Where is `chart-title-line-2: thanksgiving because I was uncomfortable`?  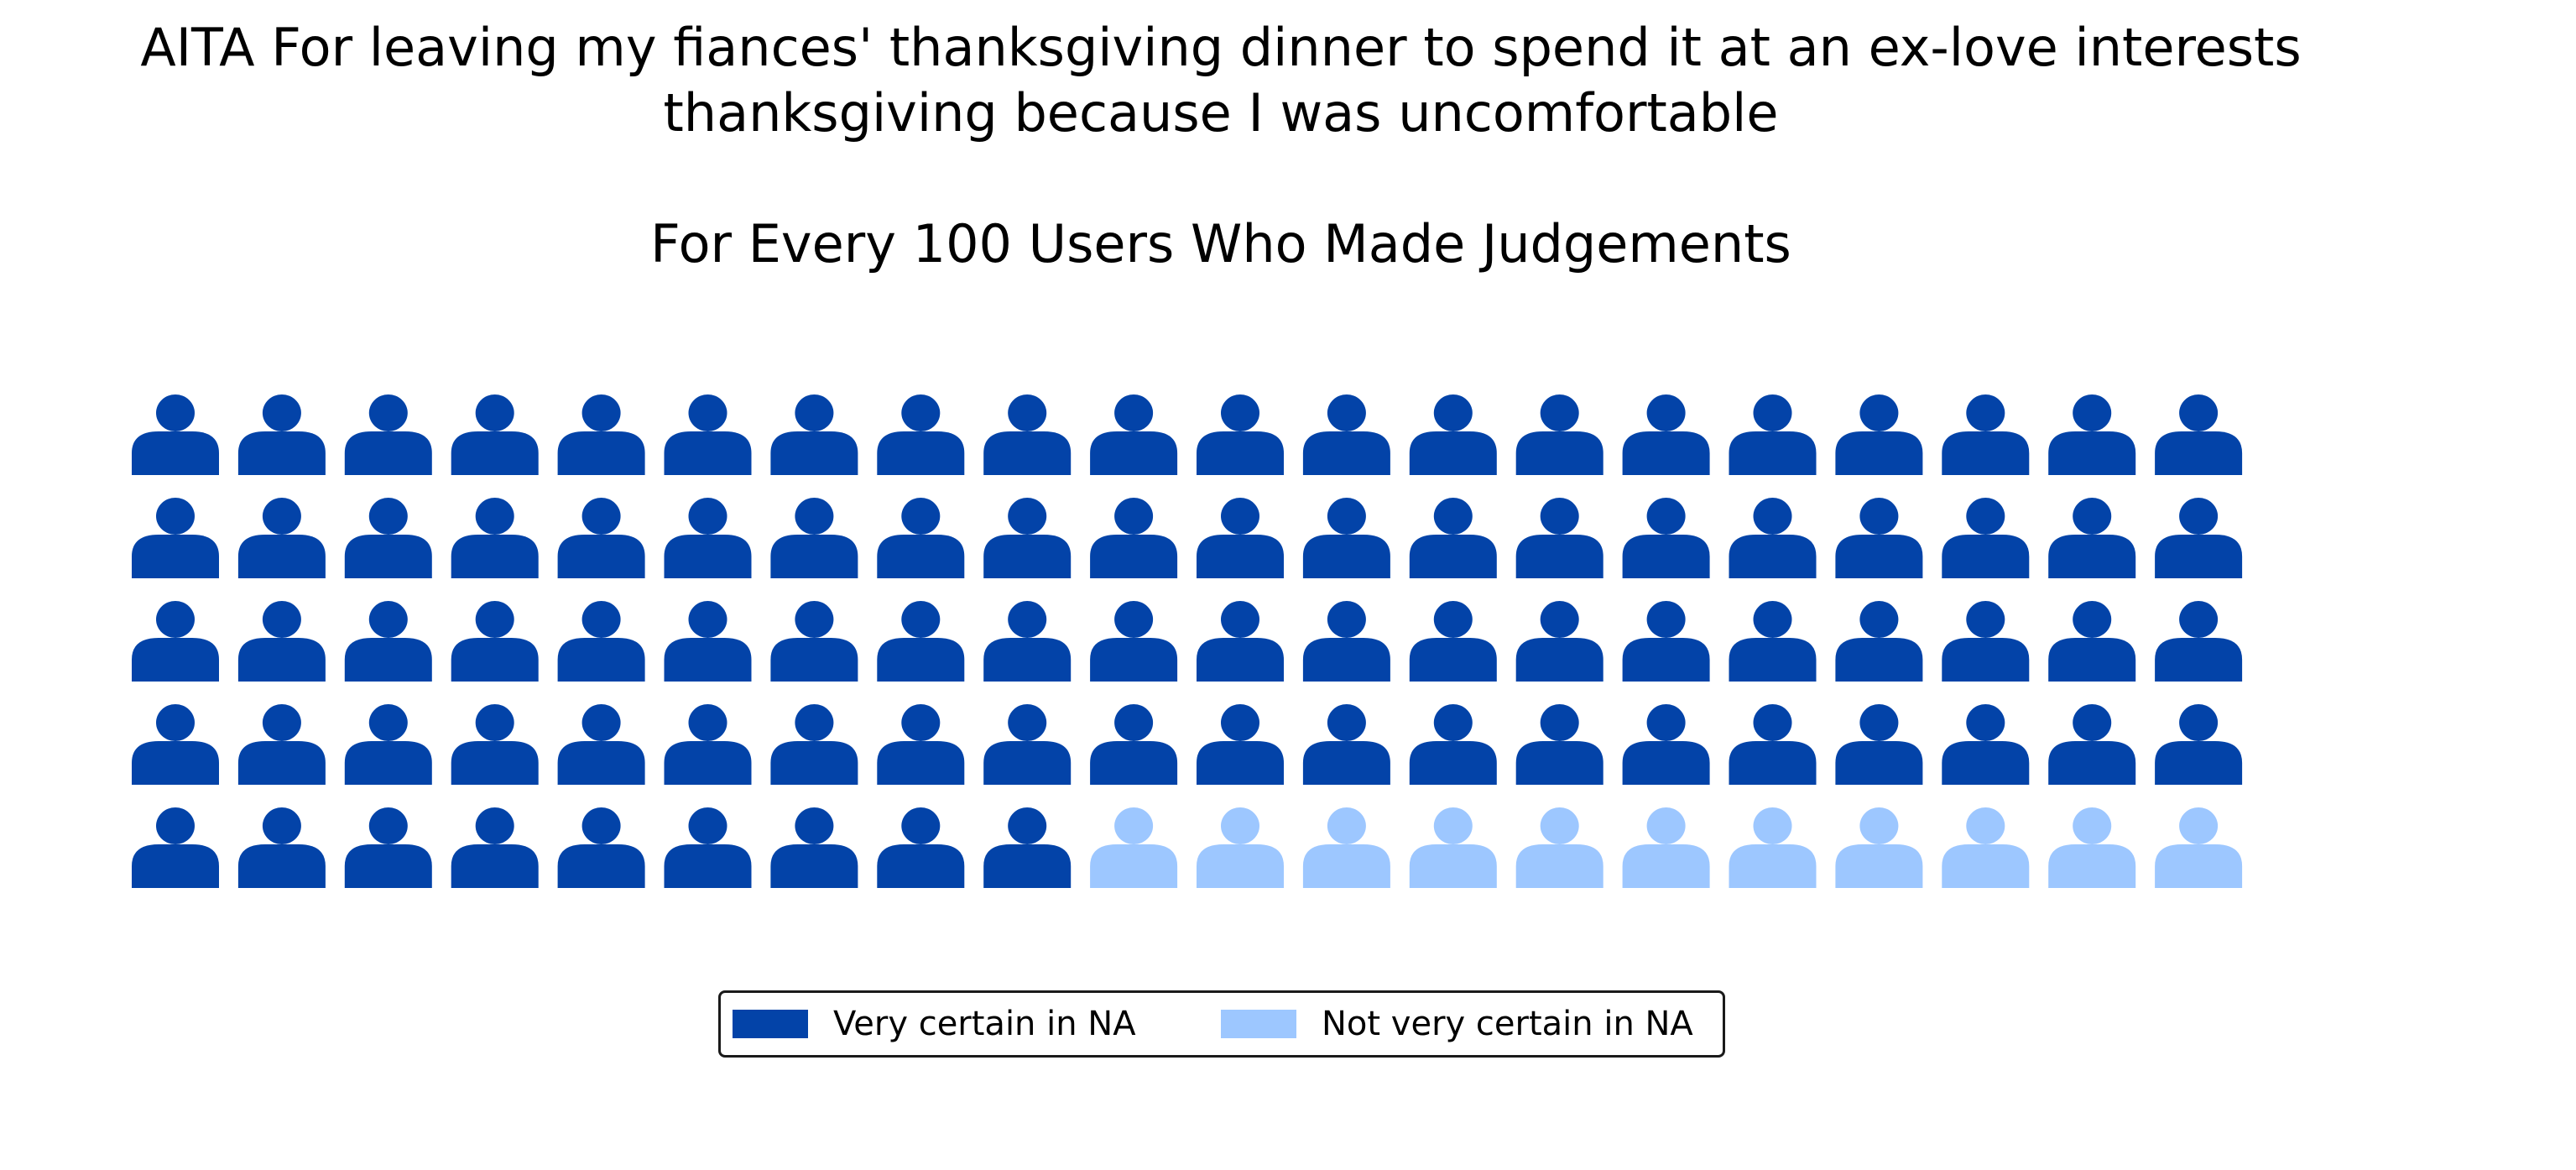 chart-title-line-2: thanksgiving because I was uncomfortable is located at coordinates (1221, 113).